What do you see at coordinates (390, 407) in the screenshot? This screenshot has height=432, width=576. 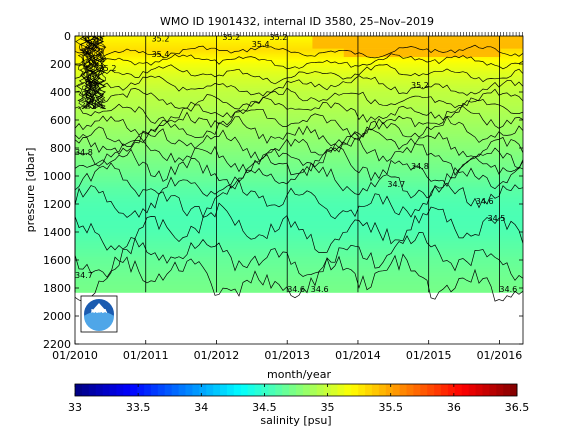 I see `colorbar-tick-label: 35.5` at bounding box center [390, 407].